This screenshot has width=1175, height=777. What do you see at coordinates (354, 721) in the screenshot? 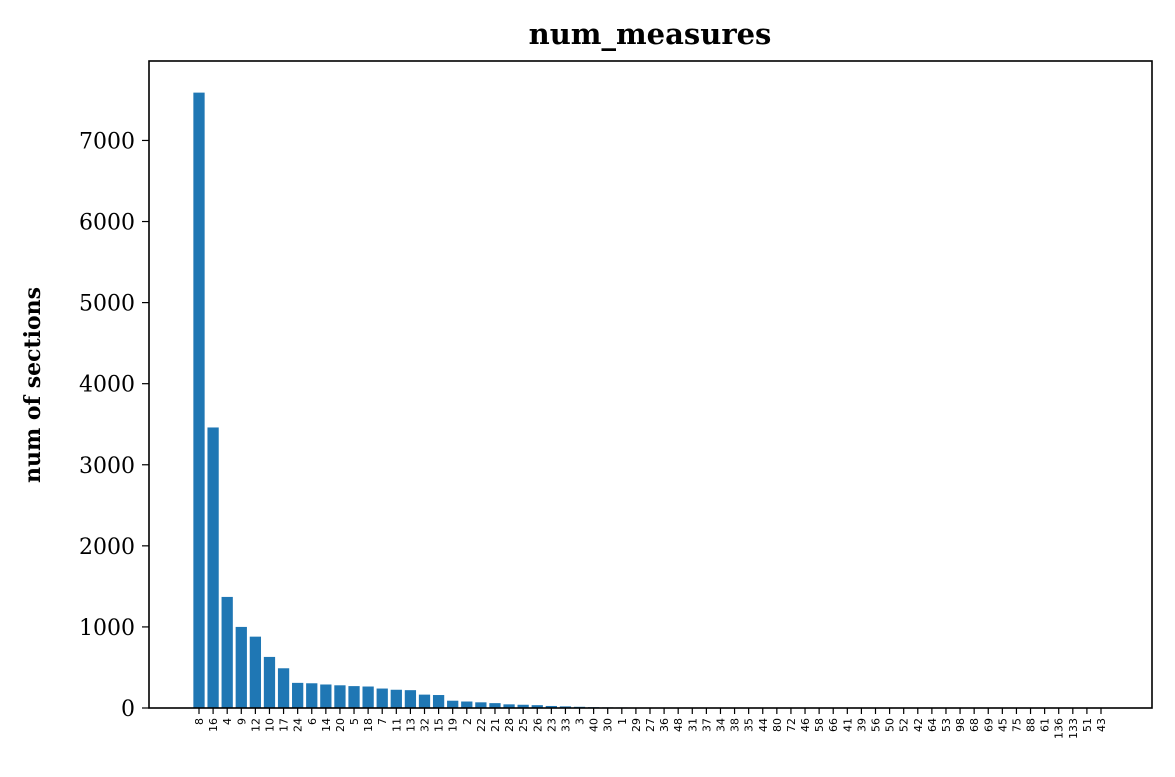
I see `x-tick-label: 5` at bounding box center [354, 721].